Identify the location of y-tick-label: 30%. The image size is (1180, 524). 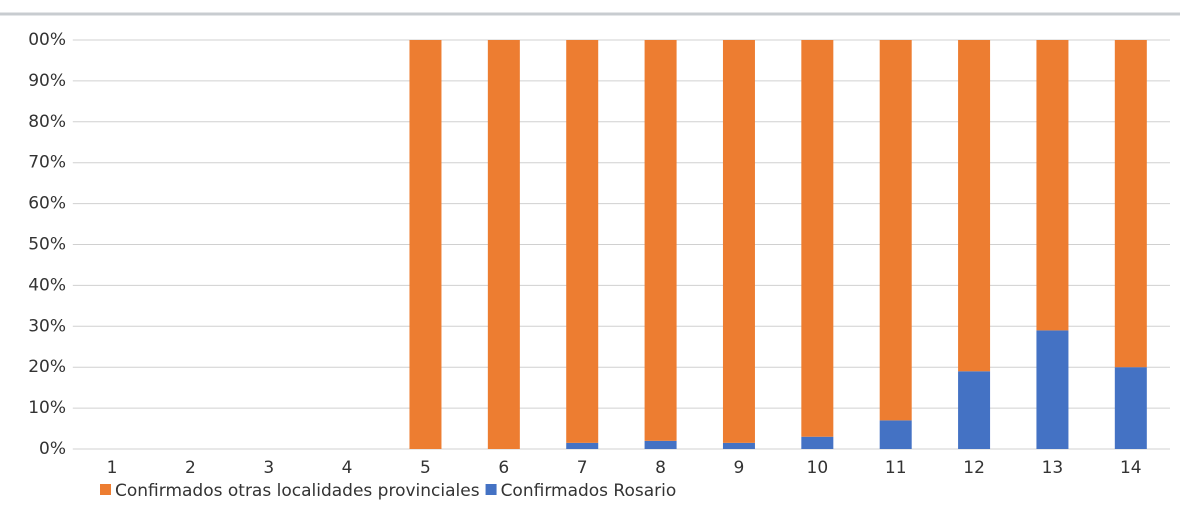
(47, 326).